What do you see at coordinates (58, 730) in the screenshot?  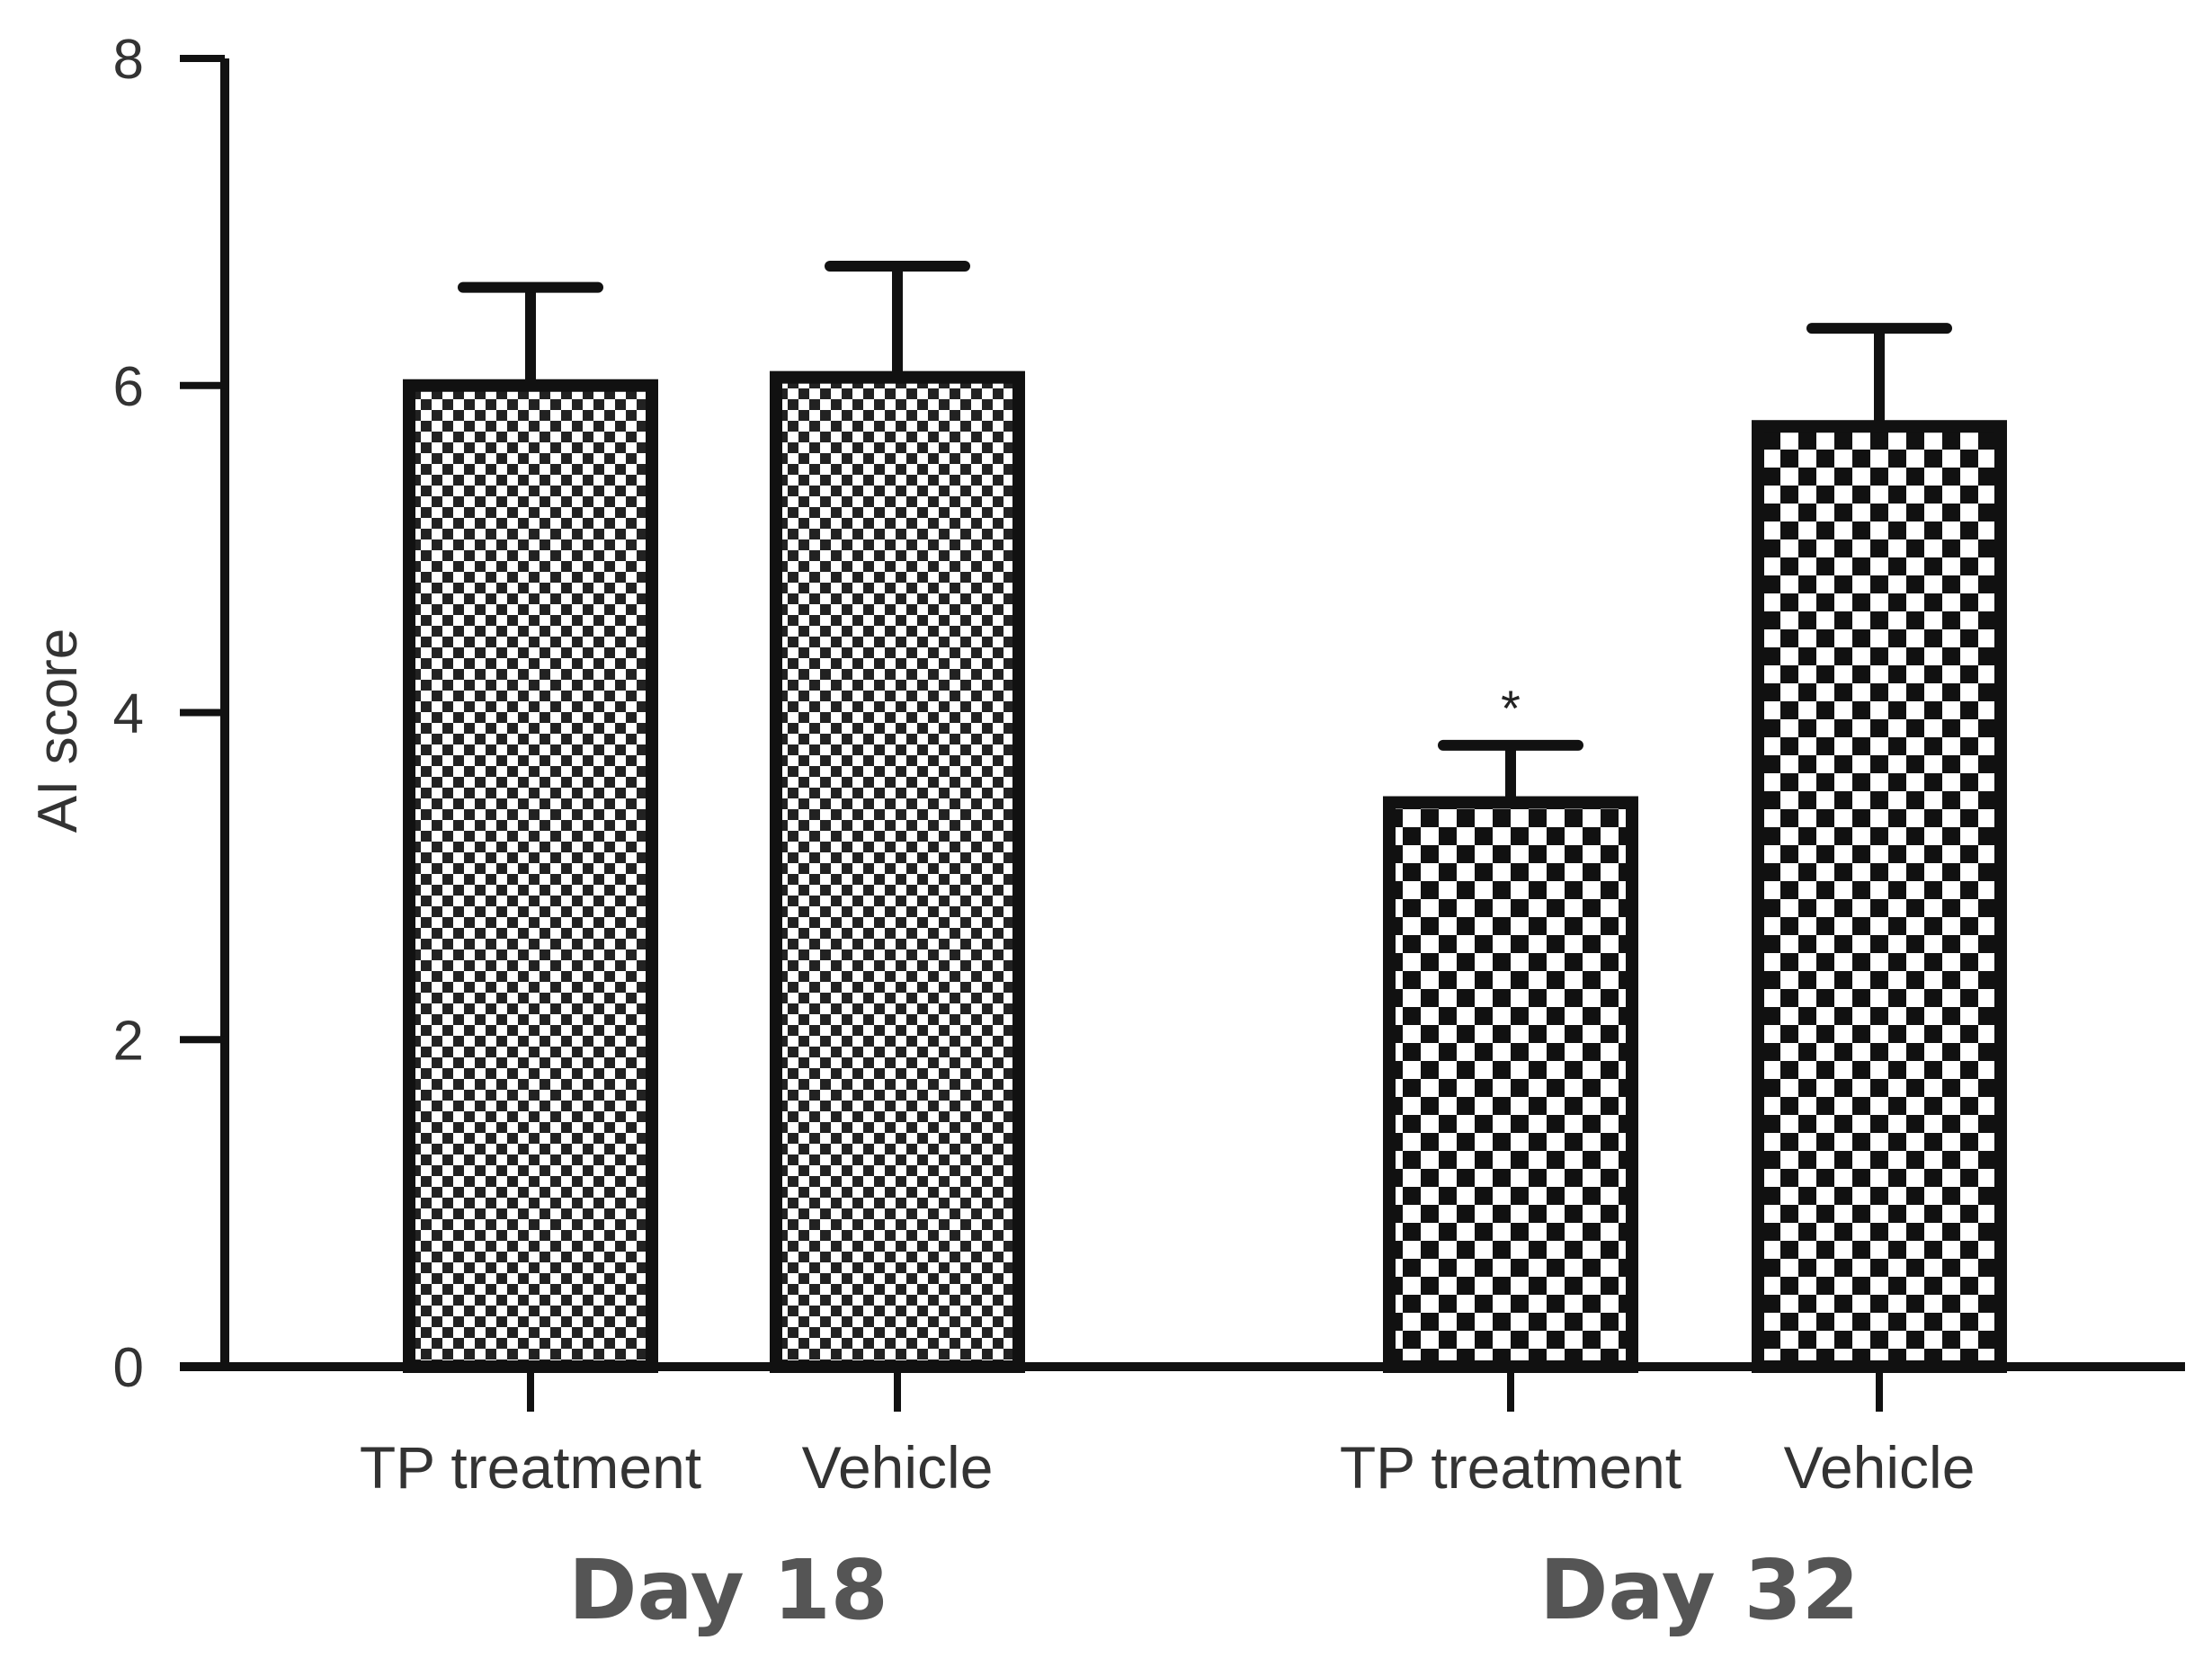 I see `y-axis-title: AI score` at bounding box center [58, 730].